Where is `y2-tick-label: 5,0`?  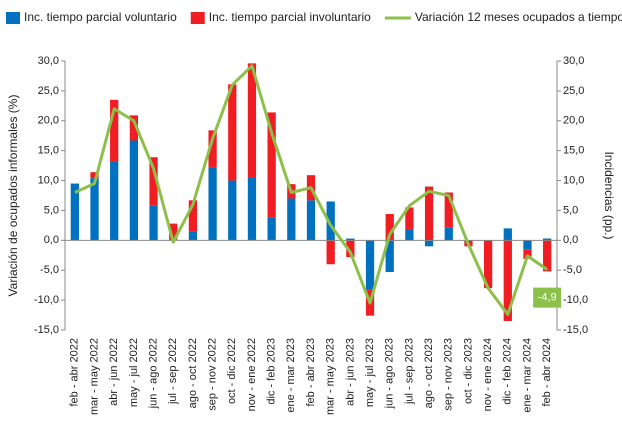 y2-tick-label: 5,0 is located at coordinates (570, 210).